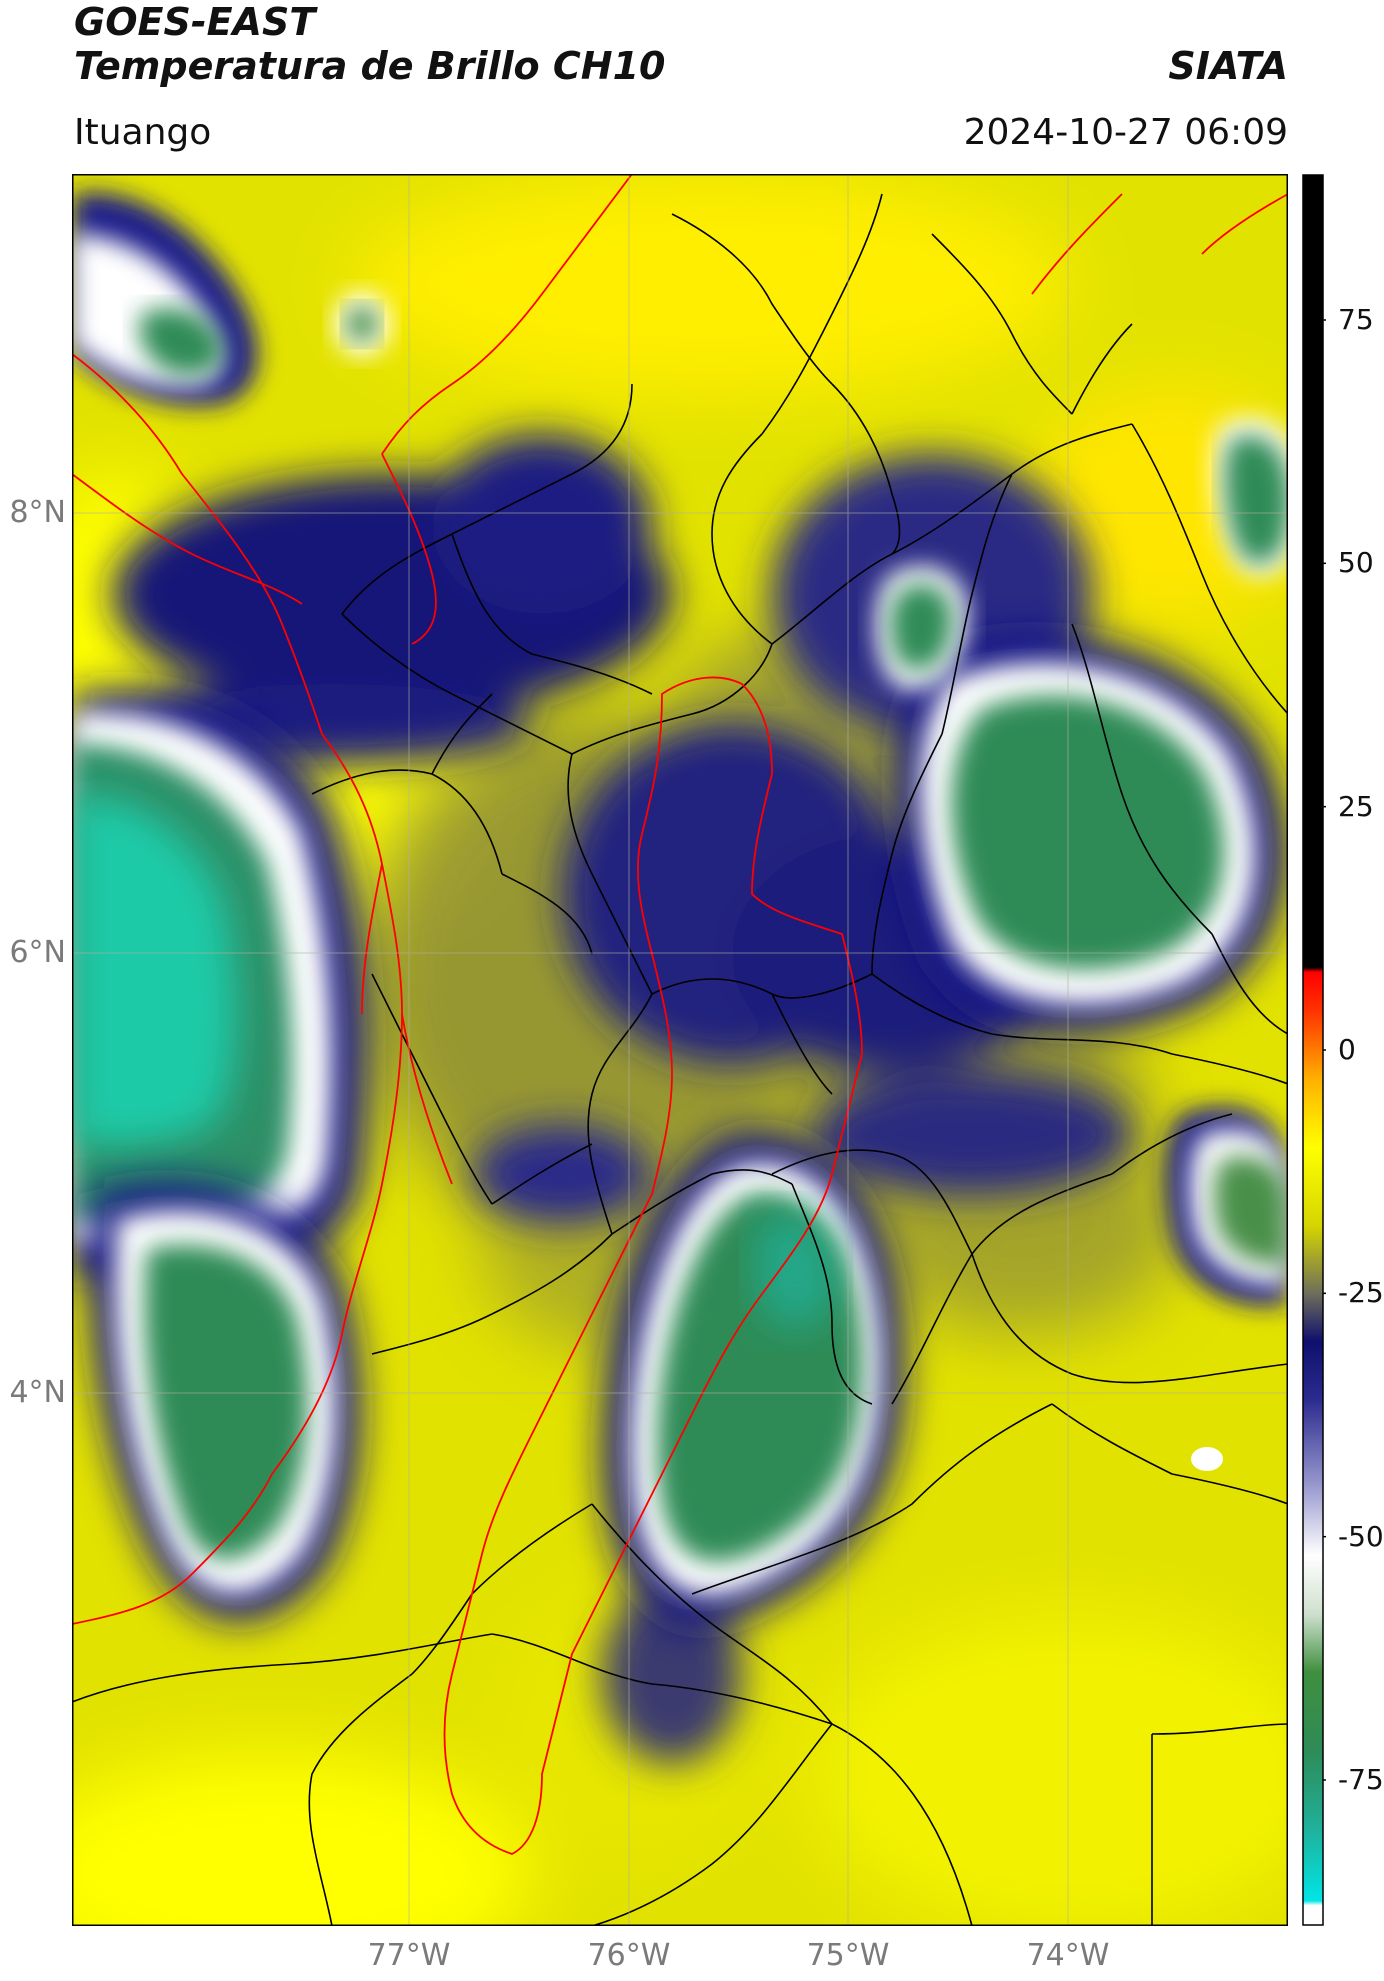 Image resolution: width=1384 pixels, height=1981 pixels. I want to click on colorbar, so click(1314, 1050).